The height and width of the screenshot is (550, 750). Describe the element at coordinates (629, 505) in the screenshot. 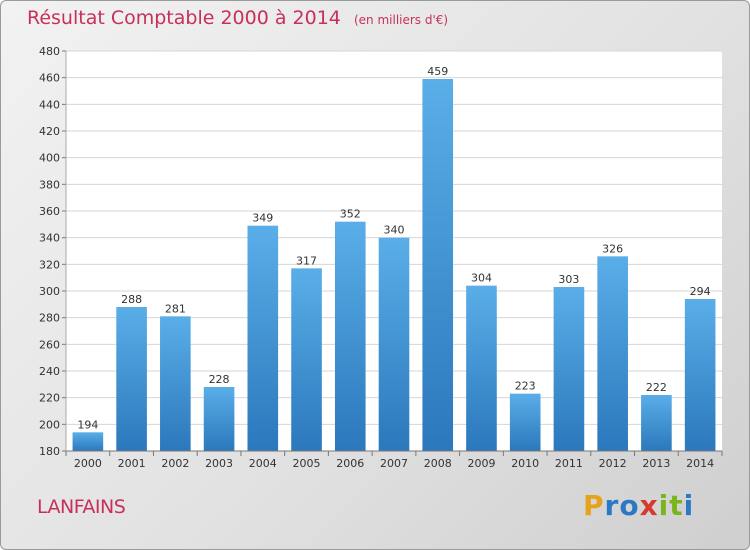

I see `logo-letter: o` at that location.